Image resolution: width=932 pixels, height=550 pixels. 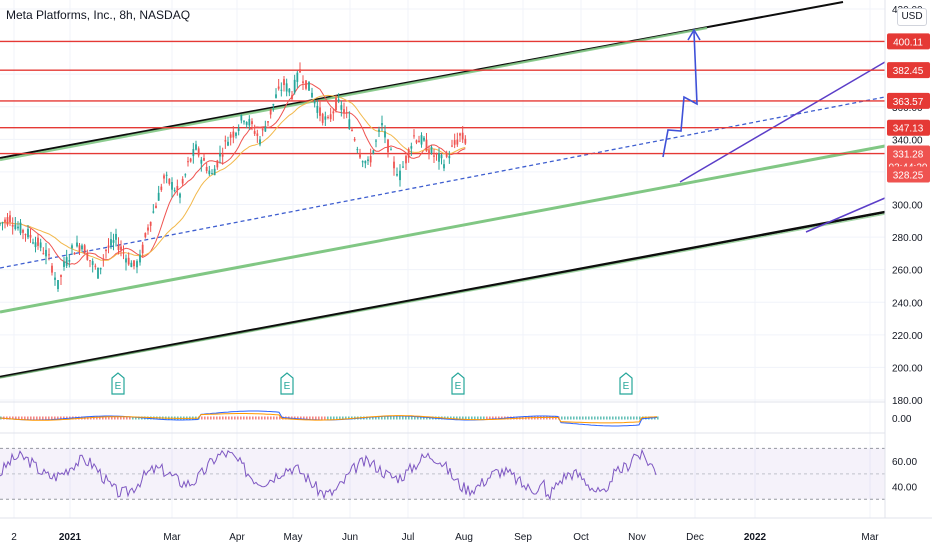 What do you see at coordinates (782, 122) in the screenshot?
I see `parallel-line-upper` at bounding box center [782, 122].